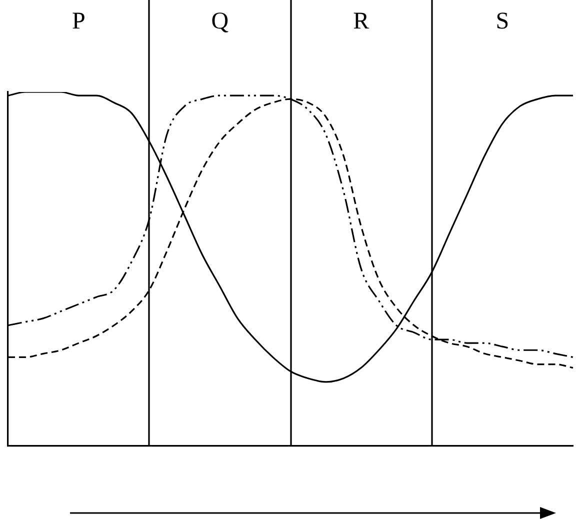 This screenshot has height=521, width=576. I want to click on text: R, so click(361, 21).